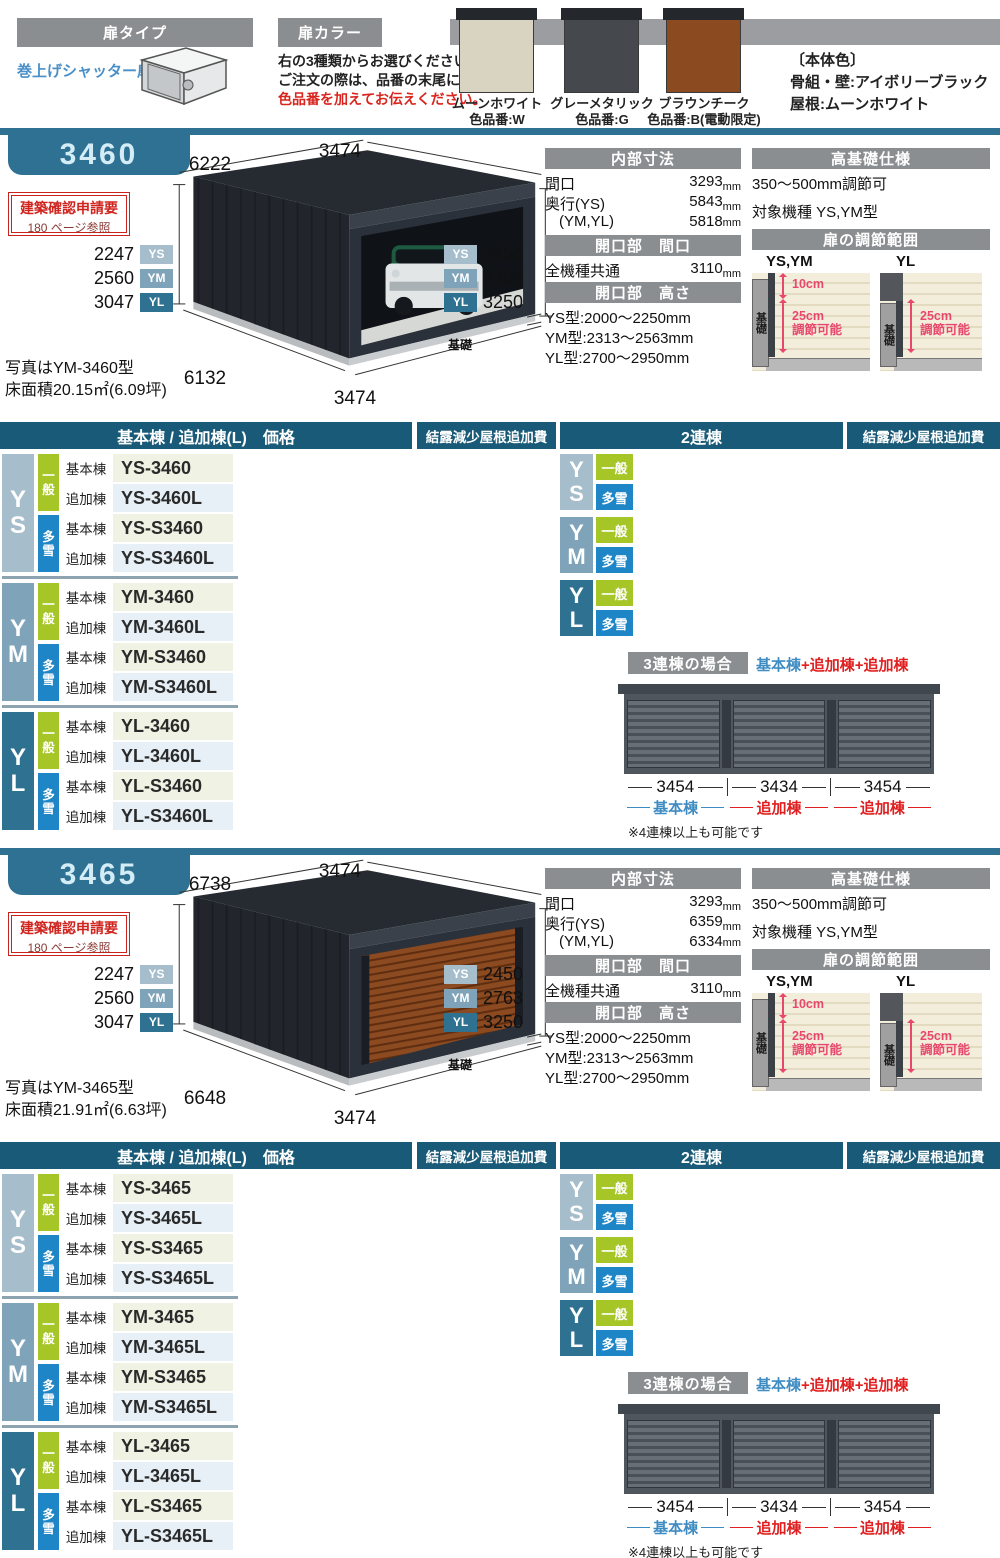 The image size is (1000, 1558). Describe the element at coordinates (779, 786) in the screenshot. I see `triple-dimension-row: 3454 3434 3454` at that location.